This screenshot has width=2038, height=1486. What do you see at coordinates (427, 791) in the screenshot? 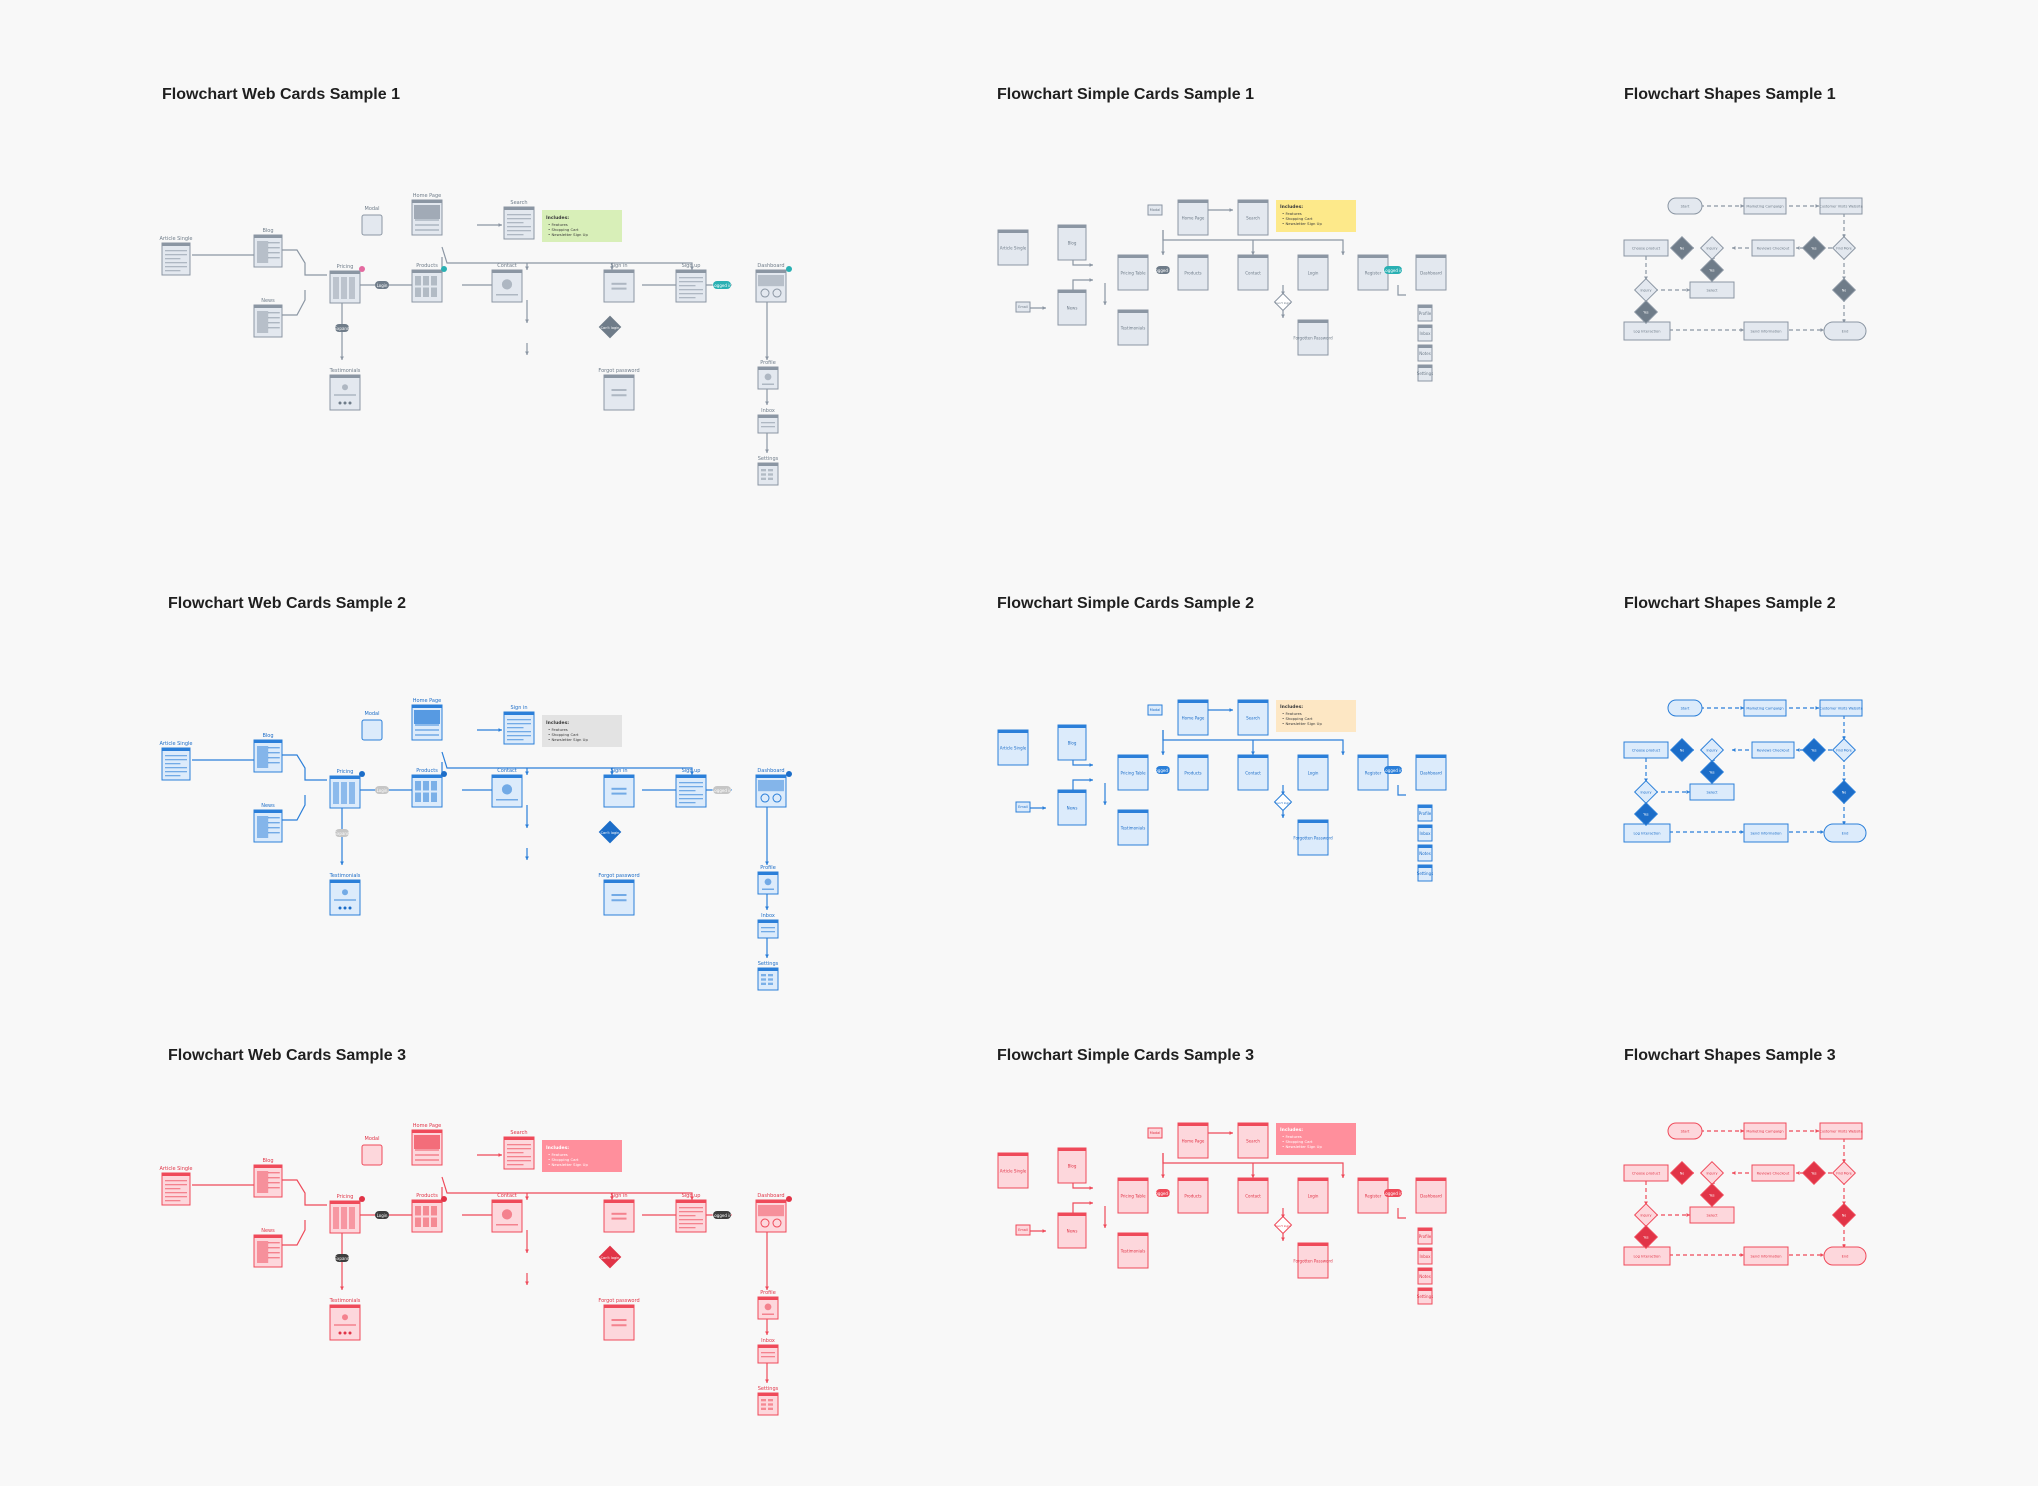
I see `web-card` at bounding box center [427, 791].